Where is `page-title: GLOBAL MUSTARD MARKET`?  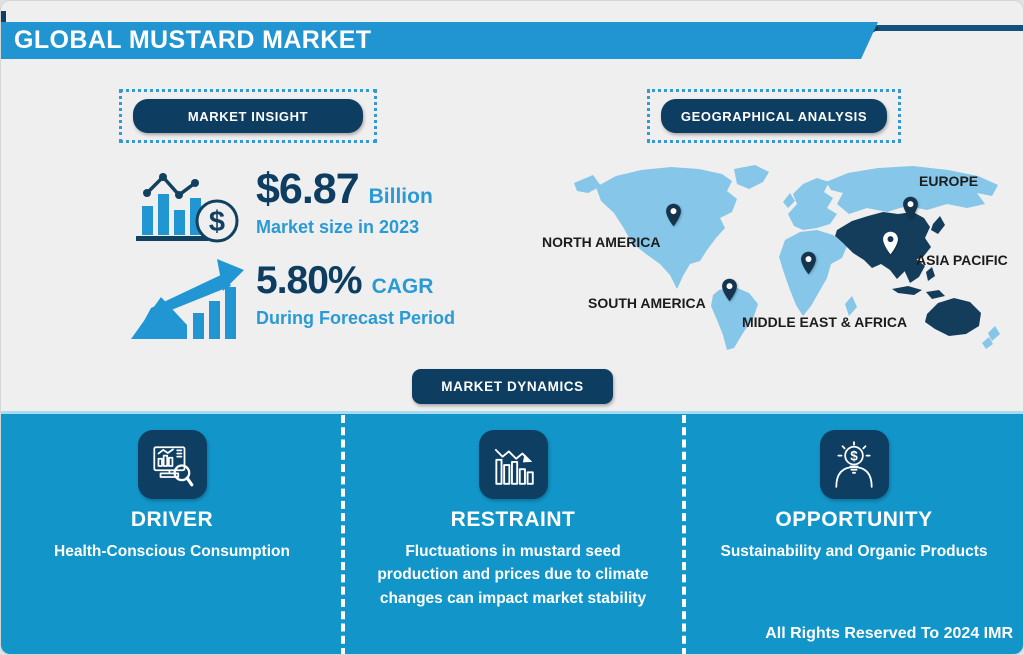 page-title: GLOBAL MUSTARD MARKET is located at coordinates (193, 40).